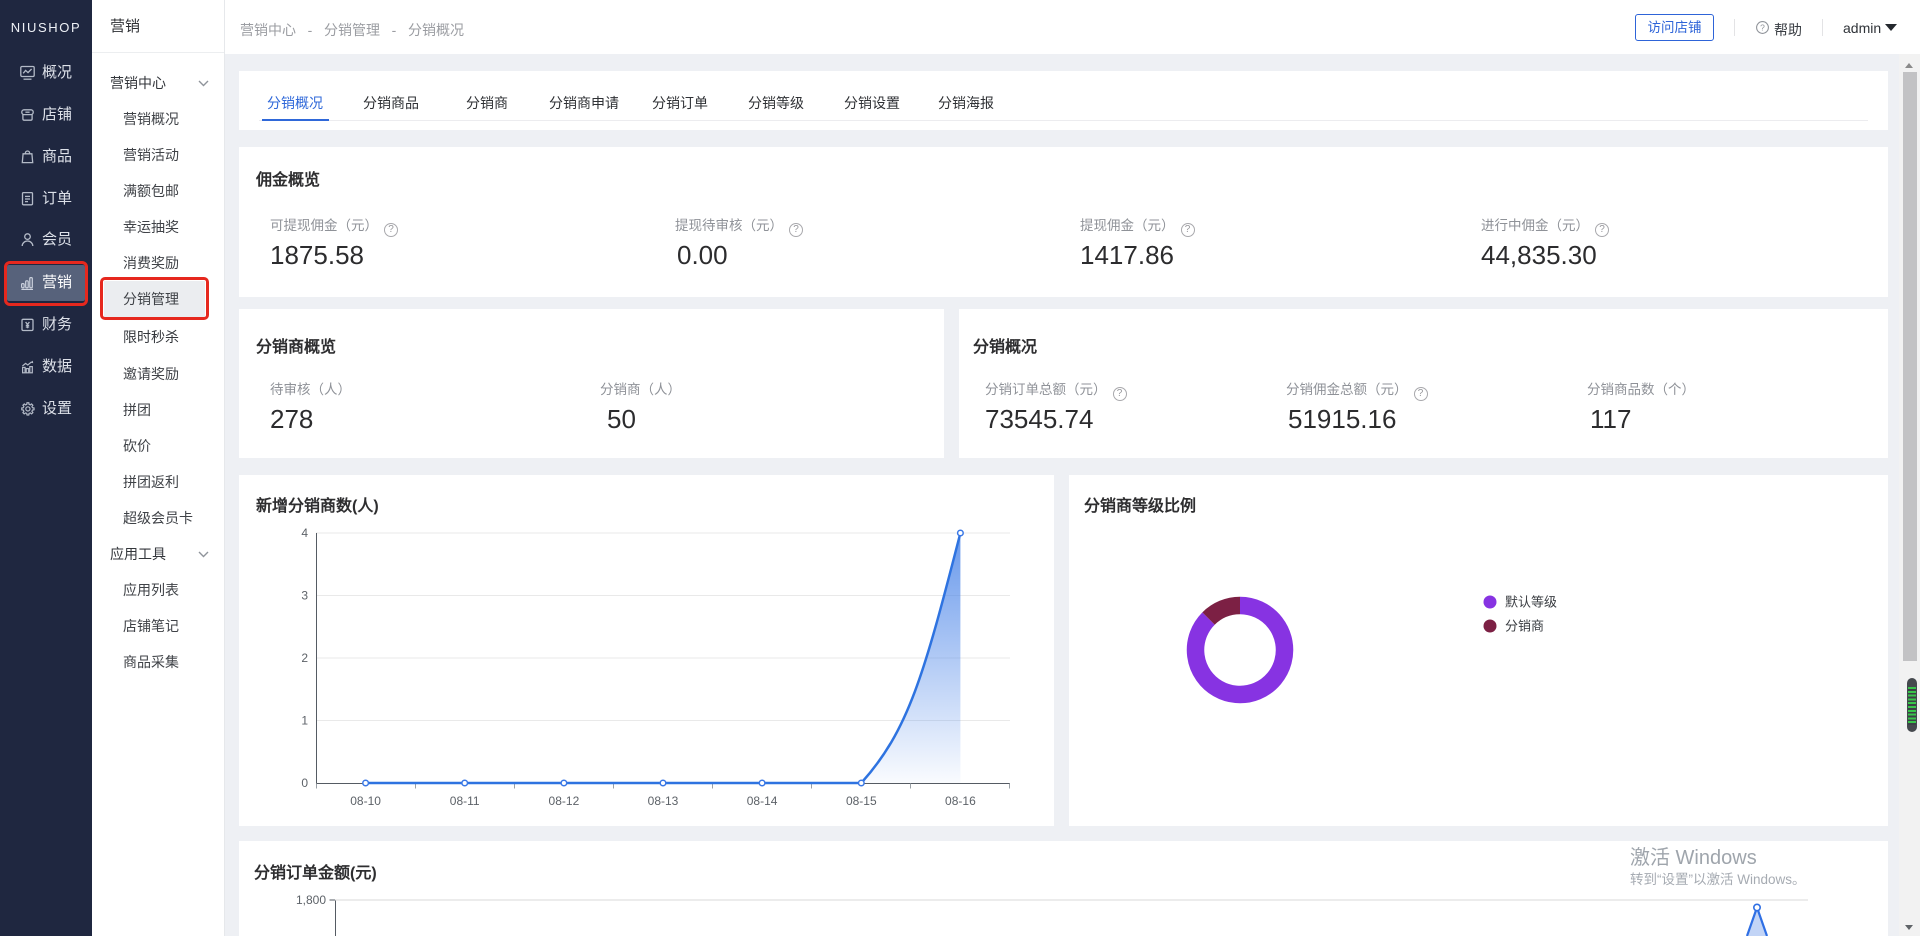 This screenshot has height=936, width=1920. What do you see at coordinates (1524, 626) in the screenshot?
I see `svg-text: 分销商` at bounding box center [1524, 626].